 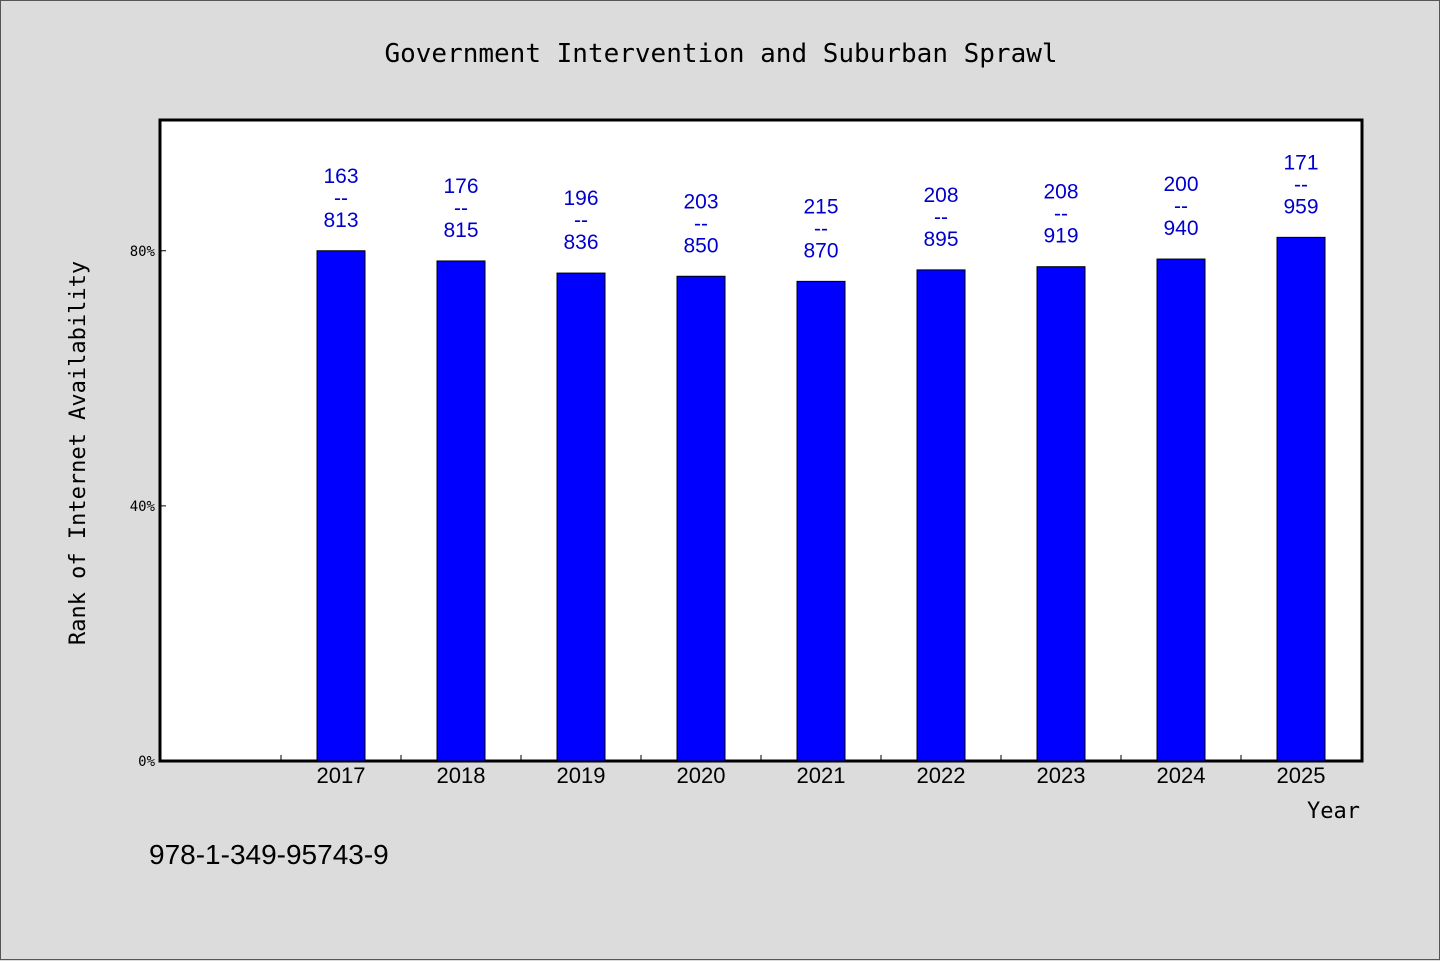 What do you see at coordinates (1061, 514) in the screenshot?
I see `bar-2023` at bounding box center [1061, 514].